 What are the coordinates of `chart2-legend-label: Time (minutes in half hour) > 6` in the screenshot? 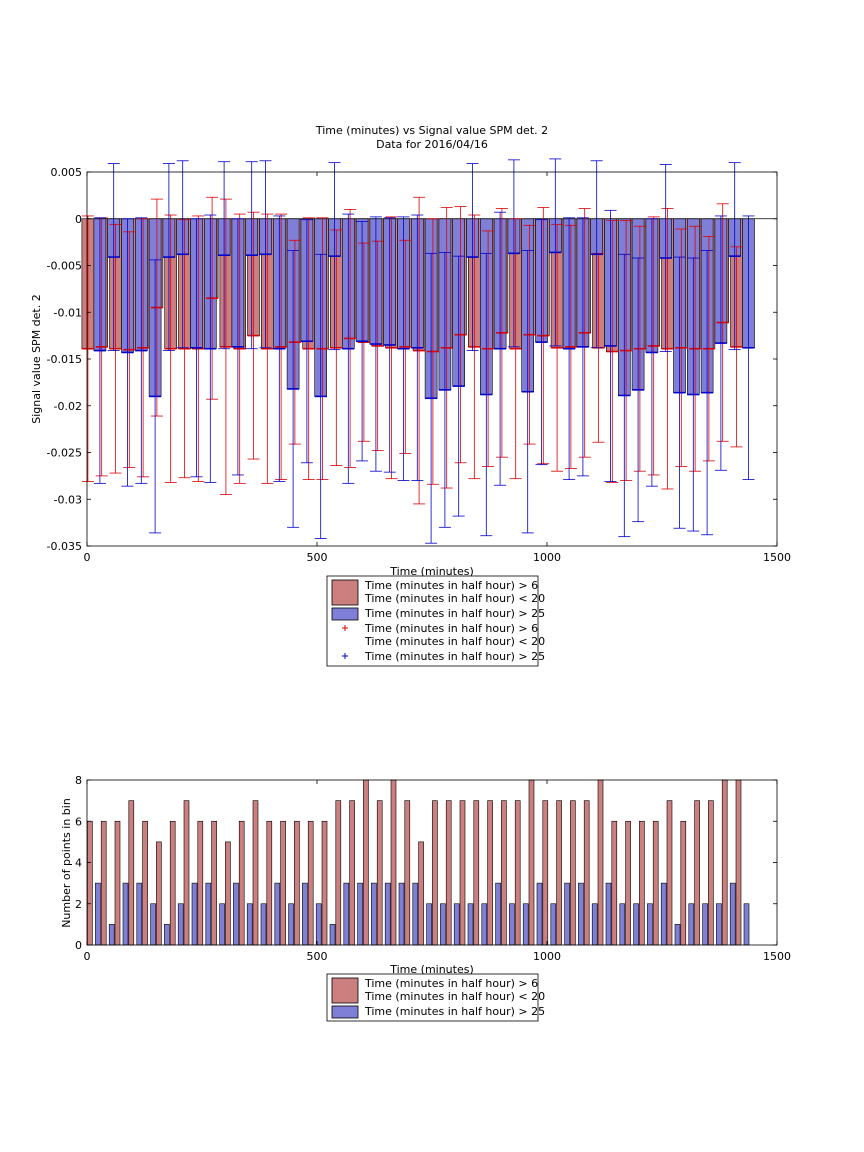 It's located at (451, 983).